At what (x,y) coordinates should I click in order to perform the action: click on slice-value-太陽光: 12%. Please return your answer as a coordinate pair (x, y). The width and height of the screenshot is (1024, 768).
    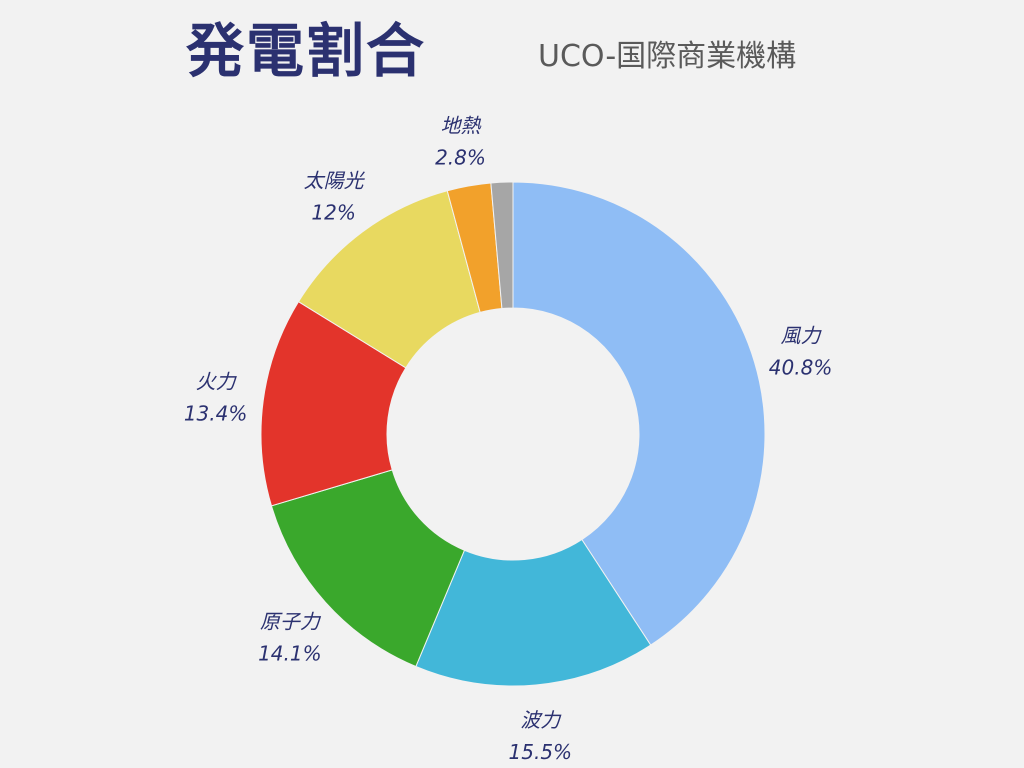
    Looking at the image, I should click on (333, 213).